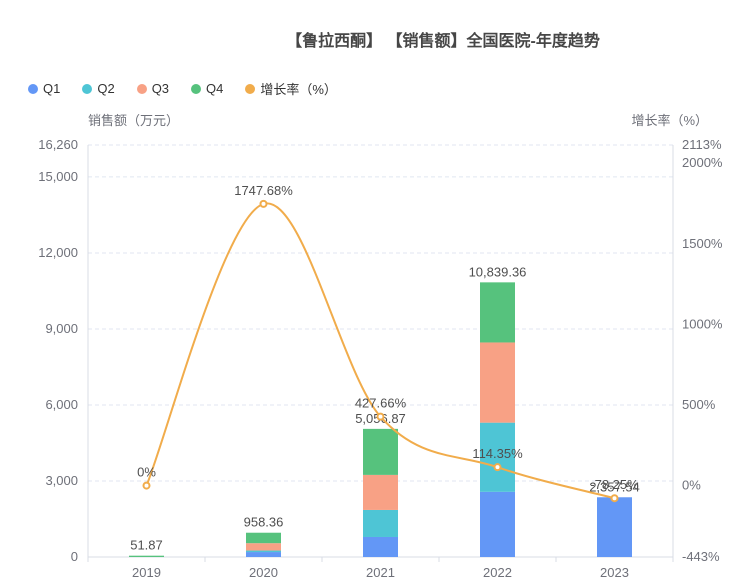 This screenshot has width=748, height=585. What do you see at coordinates (381, 403) in the screenshot?
I see `line-value-label: 427.66%` at bounding box center [381, 403].